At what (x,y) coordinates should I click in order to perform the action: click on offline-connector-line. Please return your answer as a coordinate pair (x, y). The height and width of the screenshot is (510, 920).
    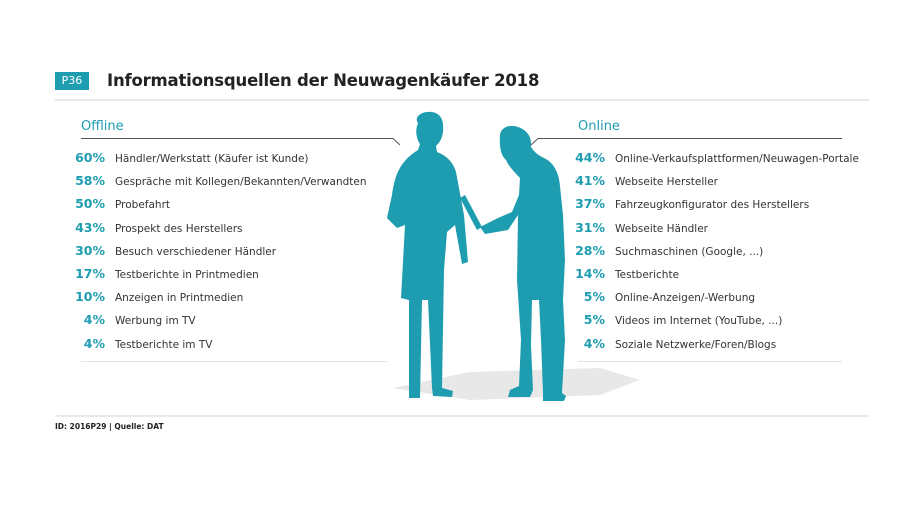
    Looking at the image, I should click on (237, 138).